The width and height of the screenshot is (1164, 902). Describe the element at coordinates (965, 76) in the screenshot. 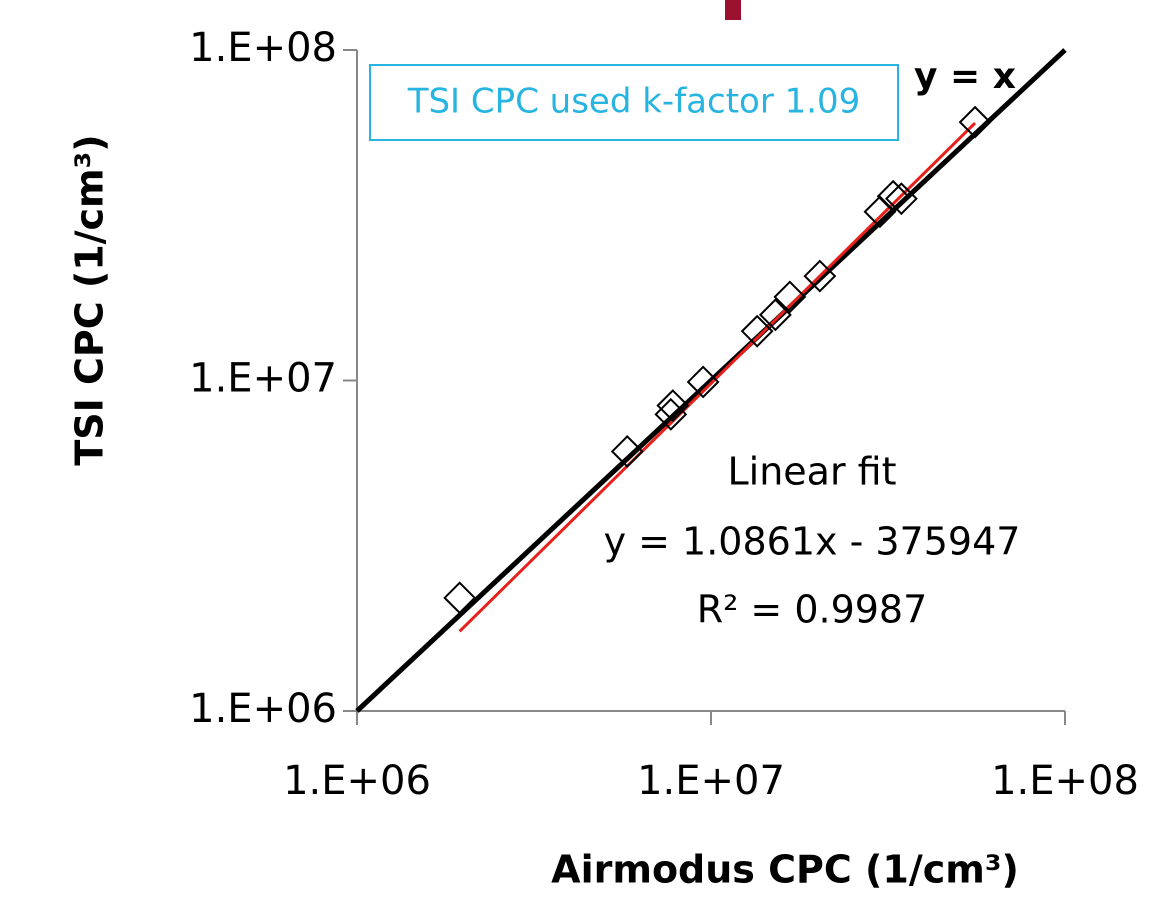

I see `identity-label: y = x` at that location.